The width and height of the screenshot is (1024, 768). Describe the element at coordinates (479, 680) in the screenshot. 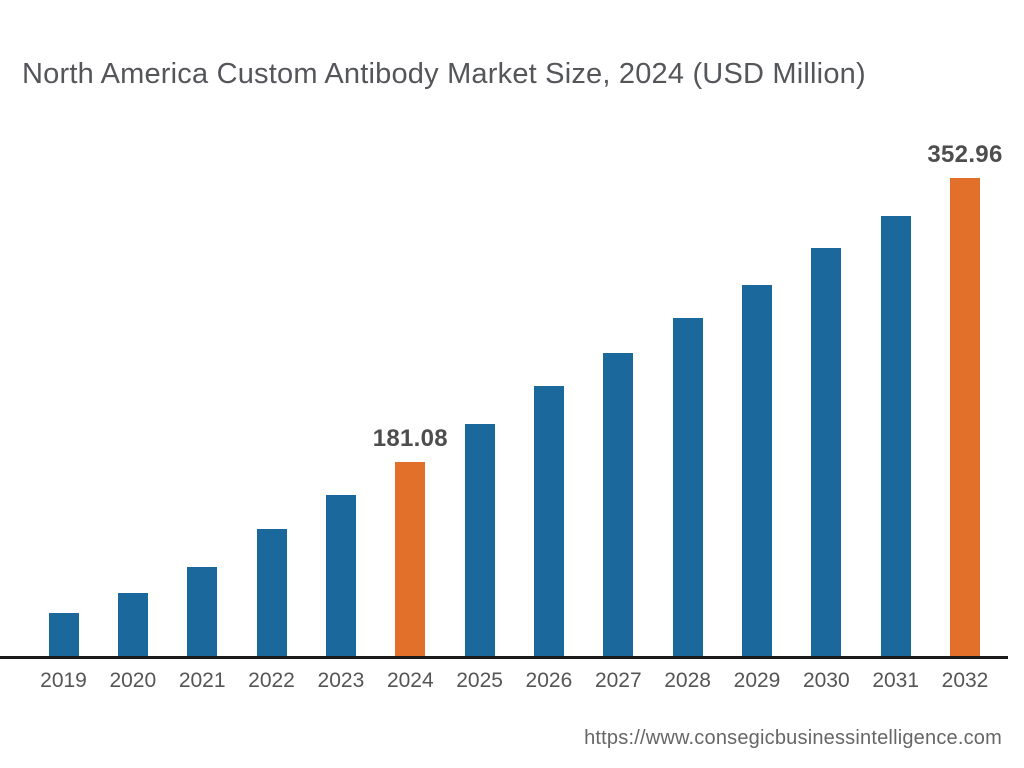

I see `x-tick-label-2025: 2025` at that location.